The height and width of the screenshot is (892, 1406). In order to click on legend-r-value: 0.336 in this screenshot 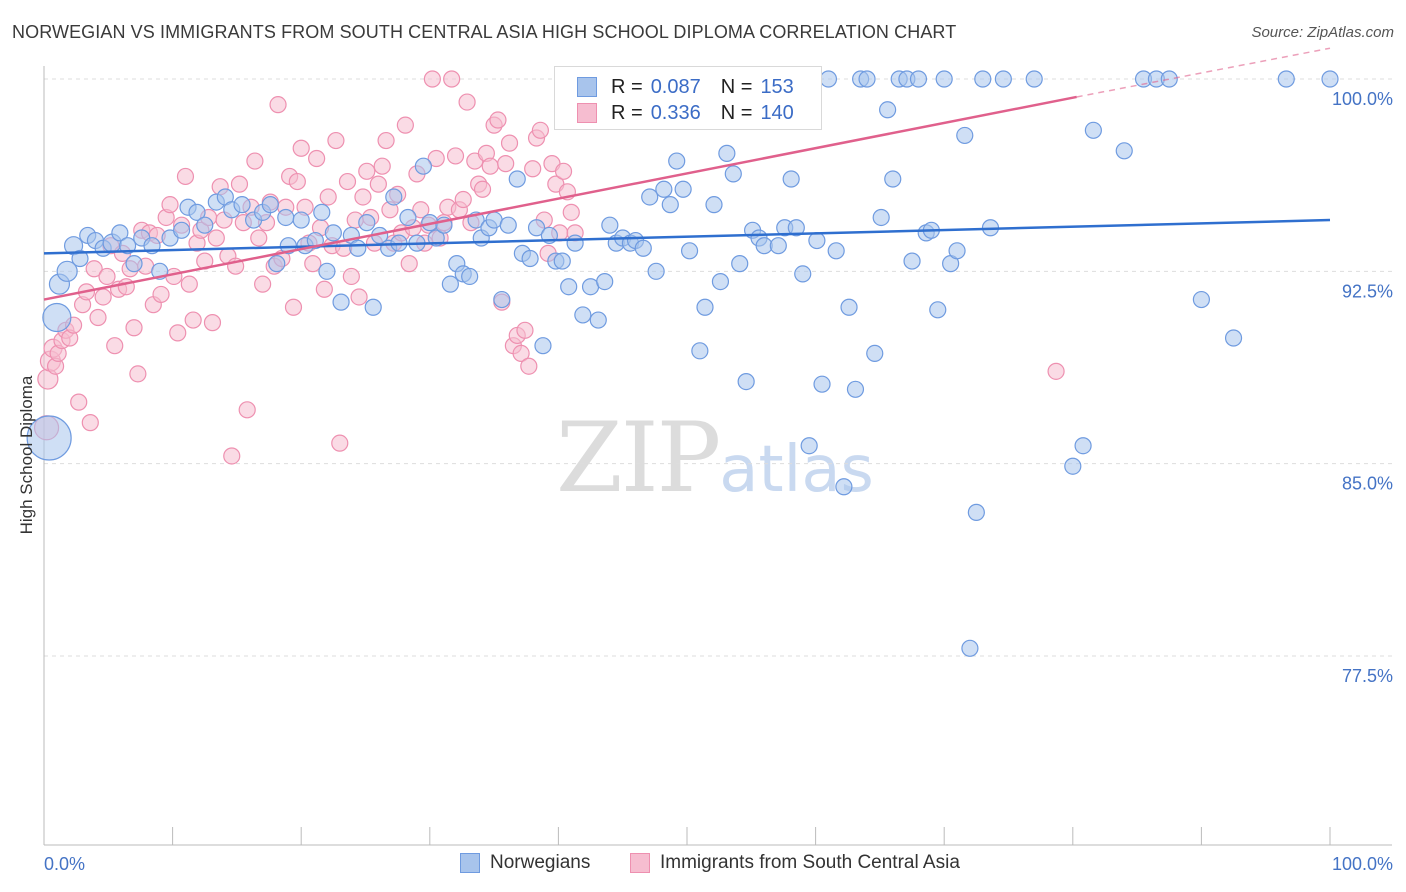, I will do `click(675, 112)`.